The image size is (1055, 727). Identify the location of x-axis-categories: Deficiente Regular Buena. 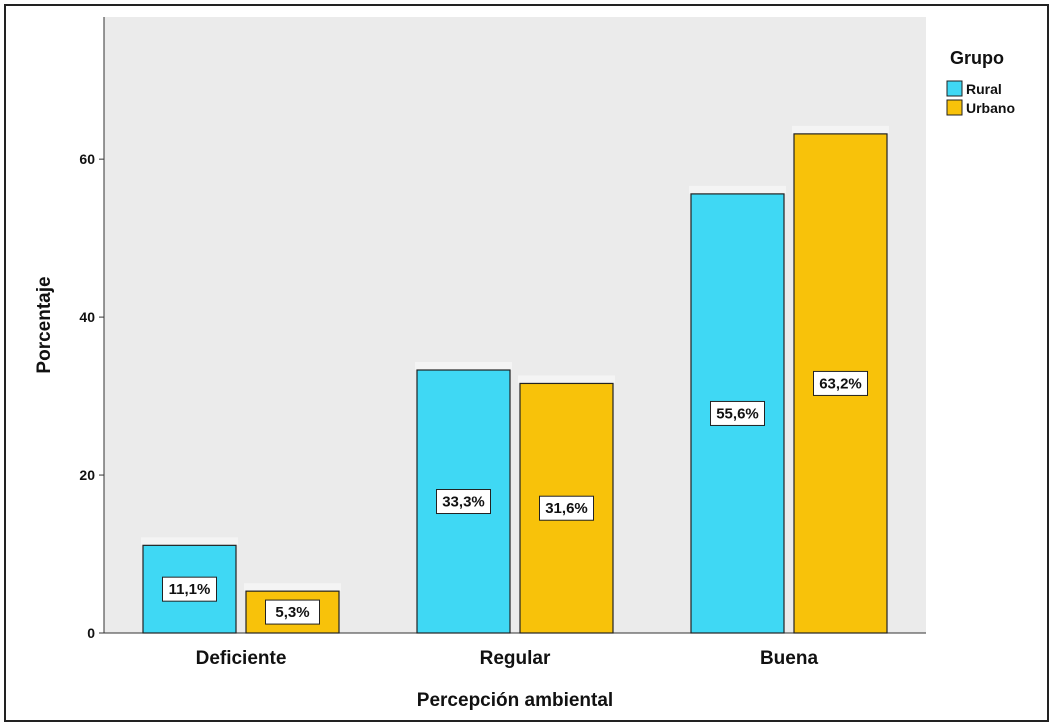
(507, 658).